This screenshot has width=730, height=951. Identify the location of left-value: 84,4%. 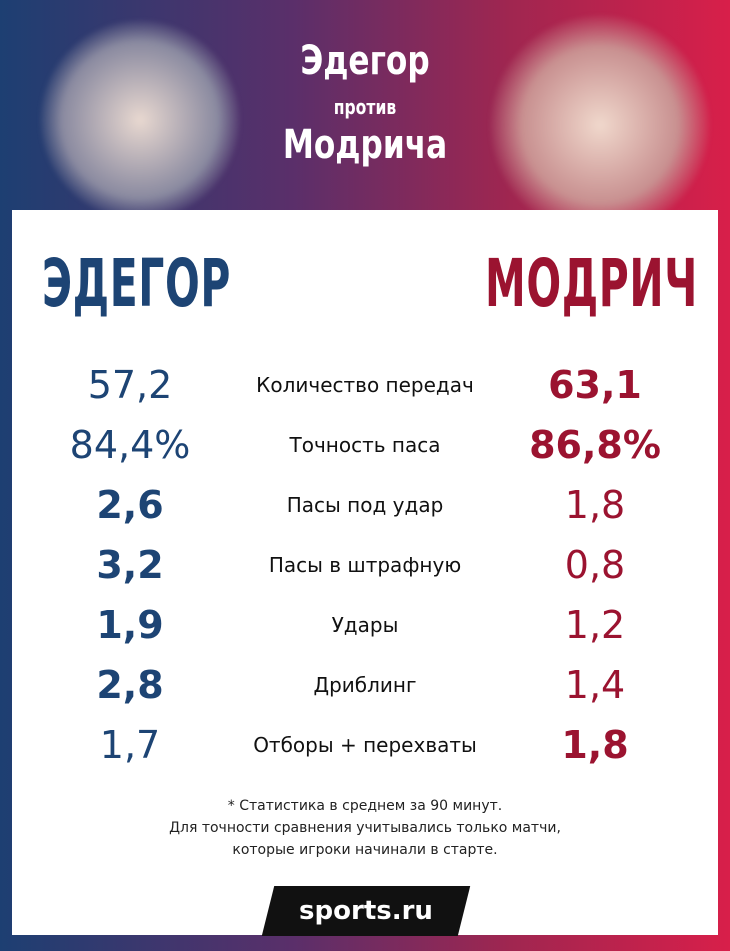
(130, 445).